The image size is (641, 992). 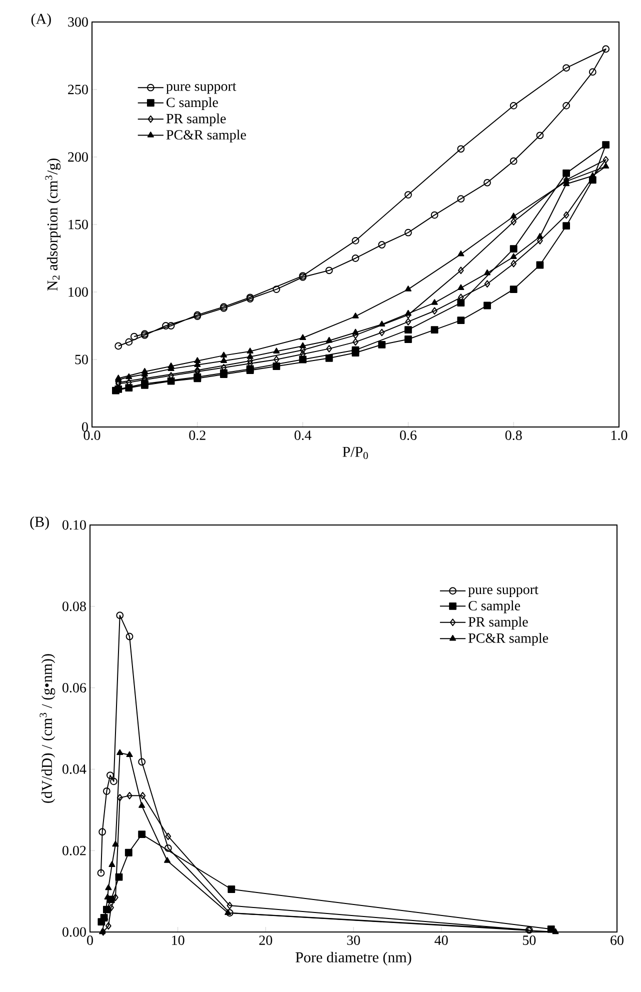 I want to click on y-tick-label: 200, so click(x=78, y=157).